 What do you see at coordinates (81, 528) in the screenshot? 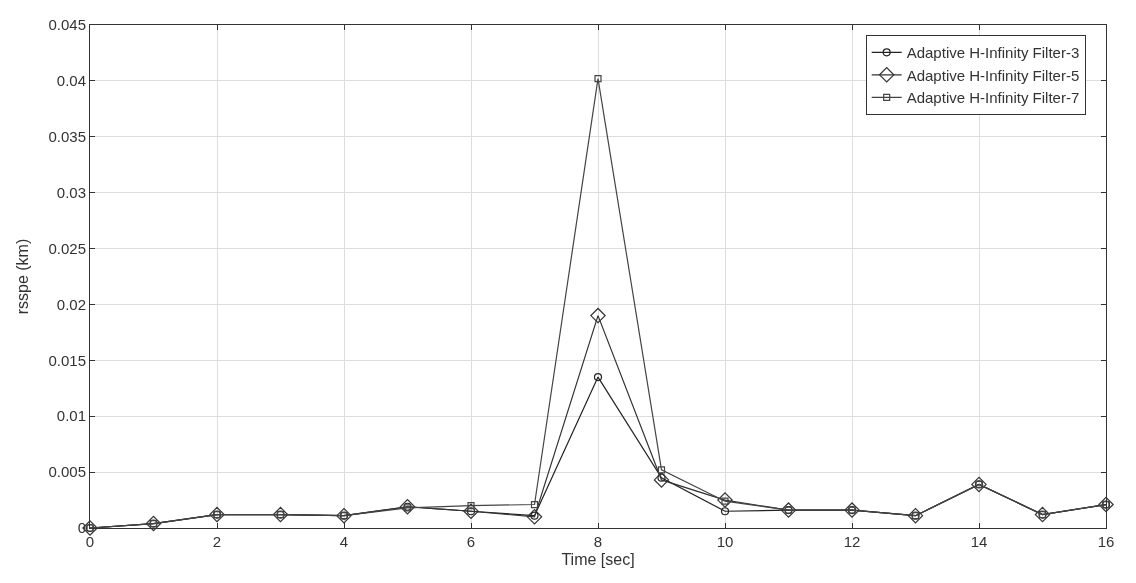
I see `y-tick-label: 0` at bounding box center [81, 528].